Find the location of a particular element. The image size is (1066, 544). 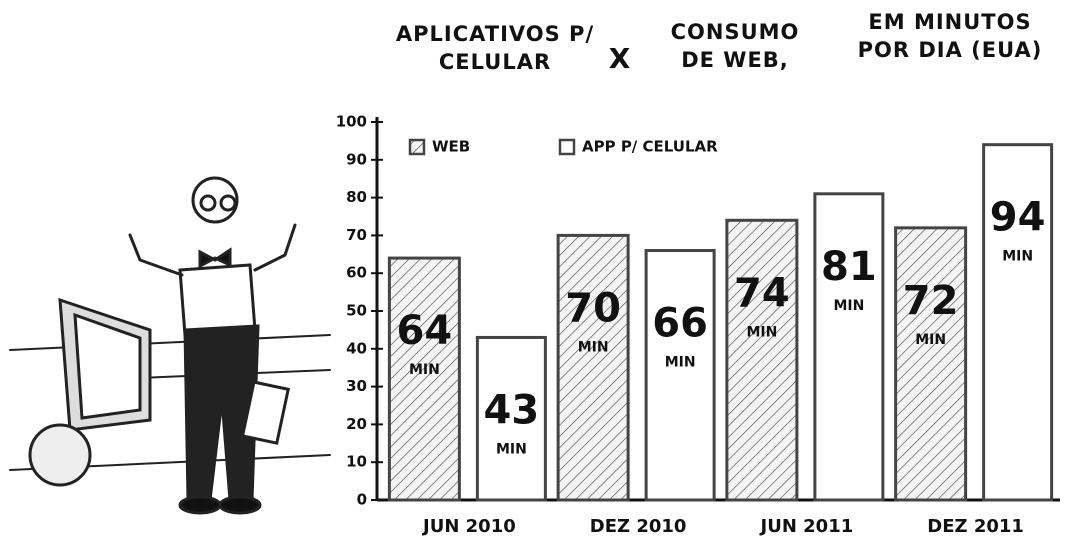

value-label: 74 is located at coordinates (762, 293).